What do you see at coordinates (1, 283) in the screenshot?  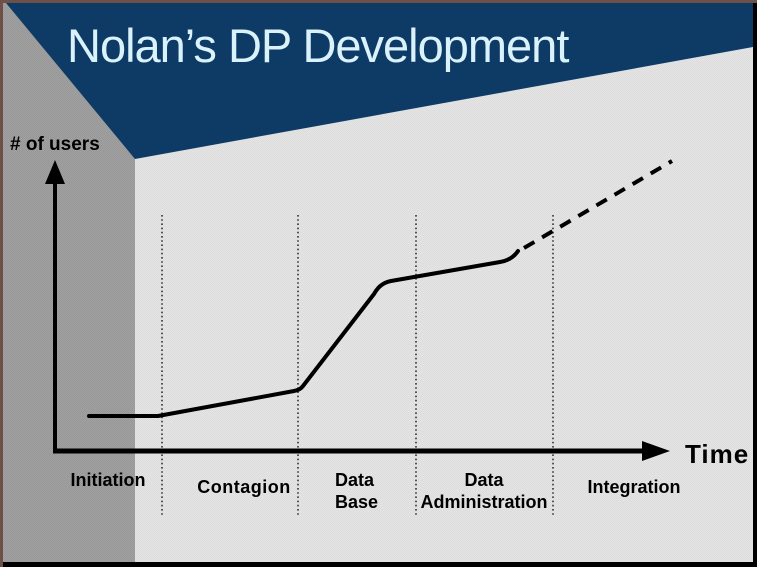 I see `frame-left-edge` at bounding box center [1, 283].